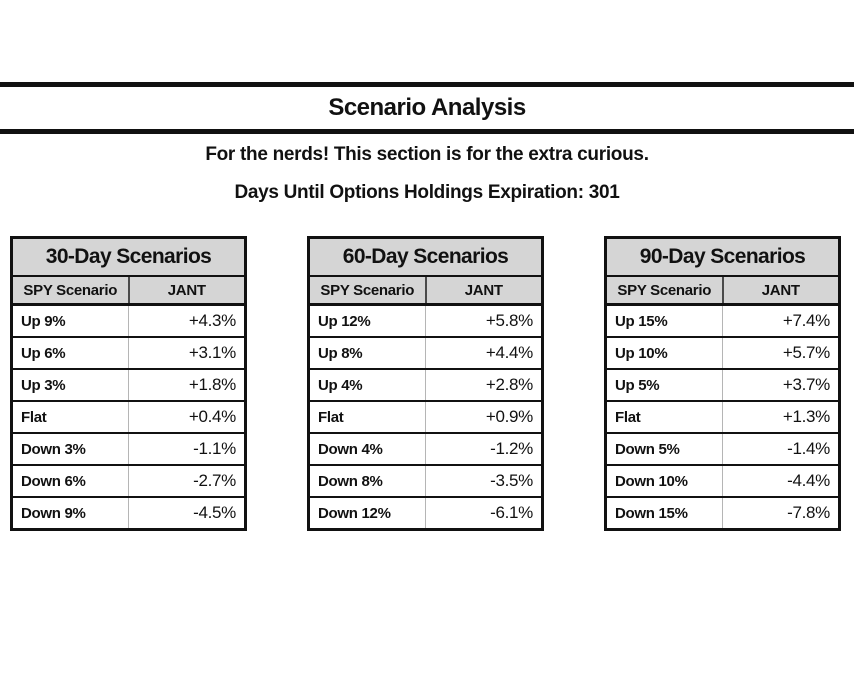  Describe the element at coordinates (70, 514) in the screenshot. I see `spy-scenario-cell: Down 9%` at that location.